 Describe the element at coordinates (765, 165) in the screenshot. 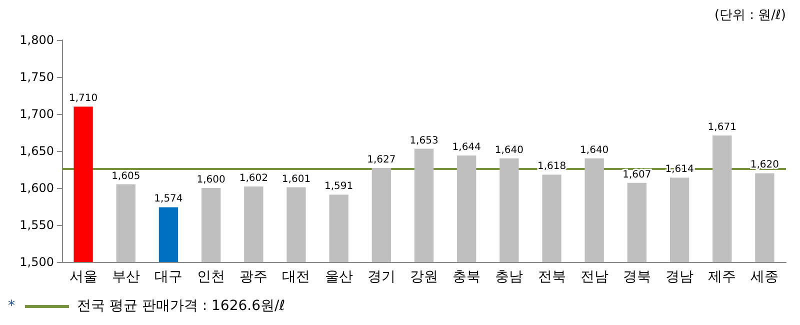

I see `data-label: 1,620` at that location.